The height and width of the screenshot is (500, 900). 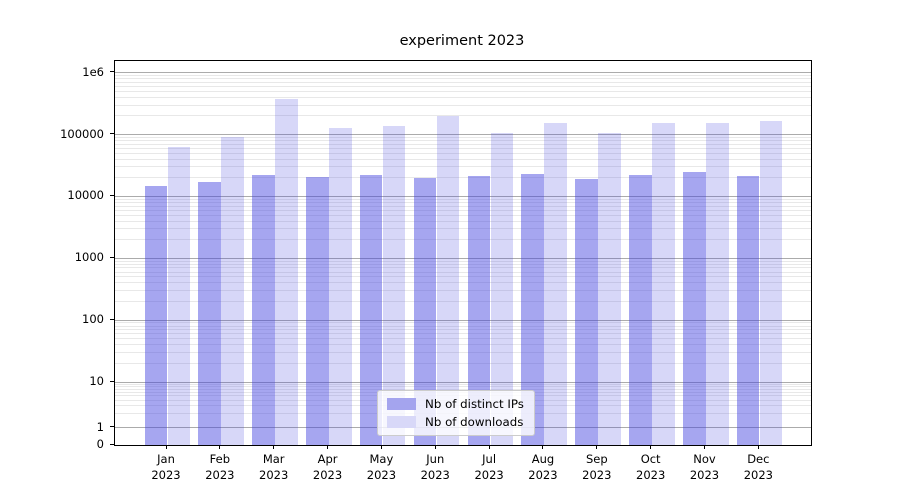 I want to click on x-tick-month: Dec, so click(x=758, y=459).